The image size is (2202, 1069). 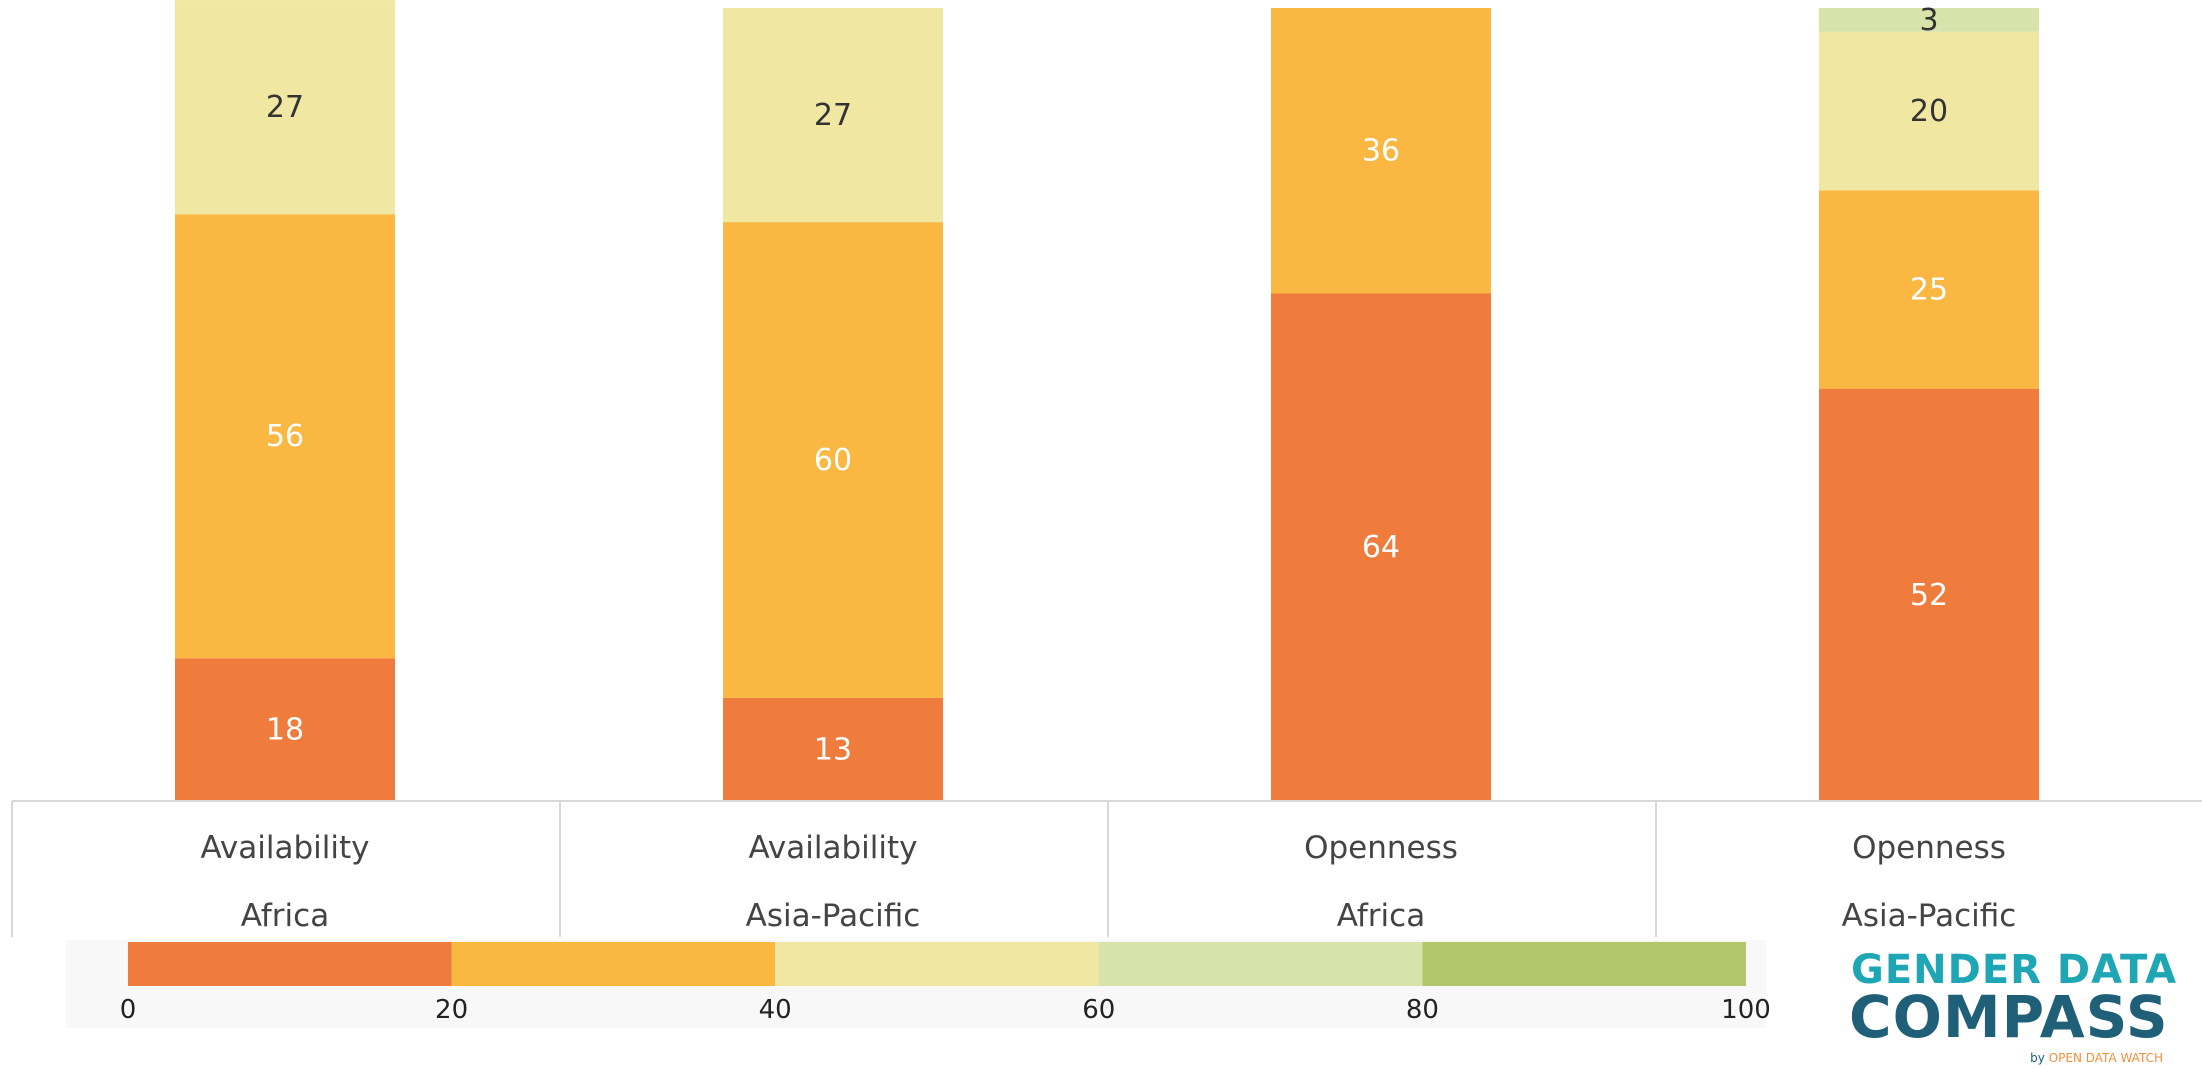 I want to click on bar-segment-20-40-col2, so click(x=1381, y=151).